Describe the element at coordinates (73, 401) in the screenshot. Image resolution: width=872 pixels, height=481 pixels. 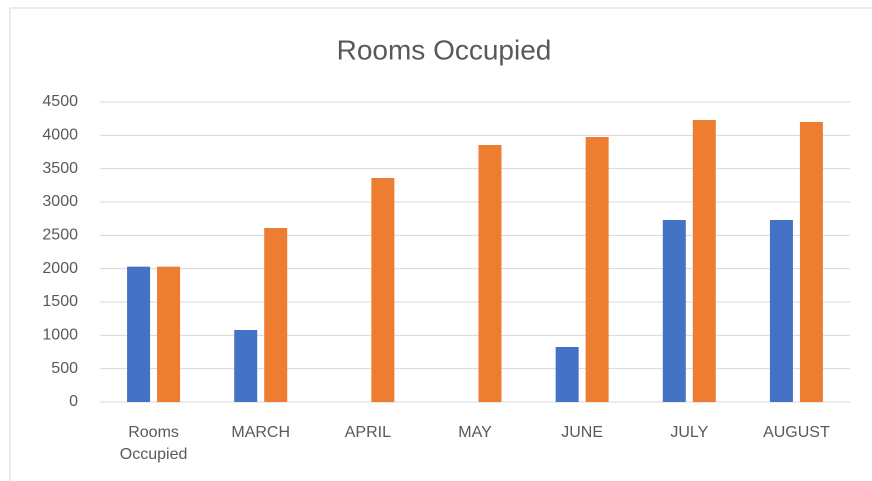
I see `y-tick-label: 0` at that location.